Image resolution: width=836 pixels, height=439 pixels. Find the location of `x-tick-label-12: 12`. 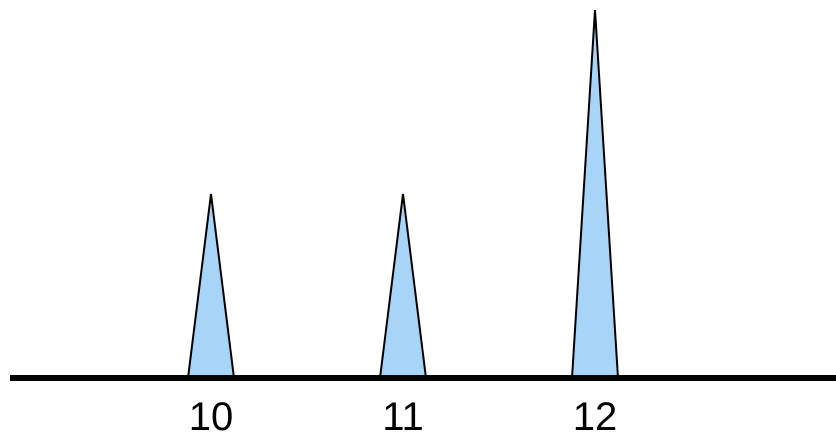

x-tick-label-12: 12 is located at coordinates (595, 417).